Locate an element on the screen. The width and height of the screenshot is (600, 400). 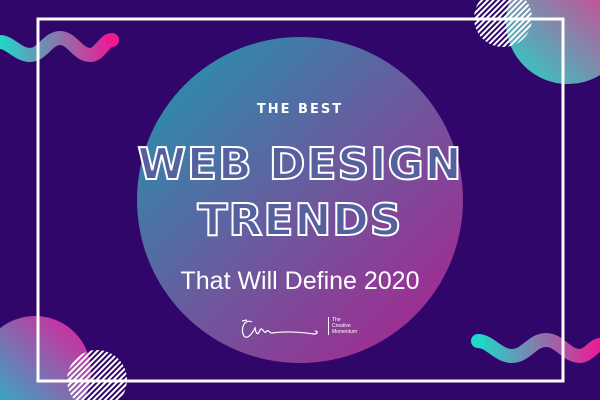
brand-line: Creative is located at coordinates (341, 326).